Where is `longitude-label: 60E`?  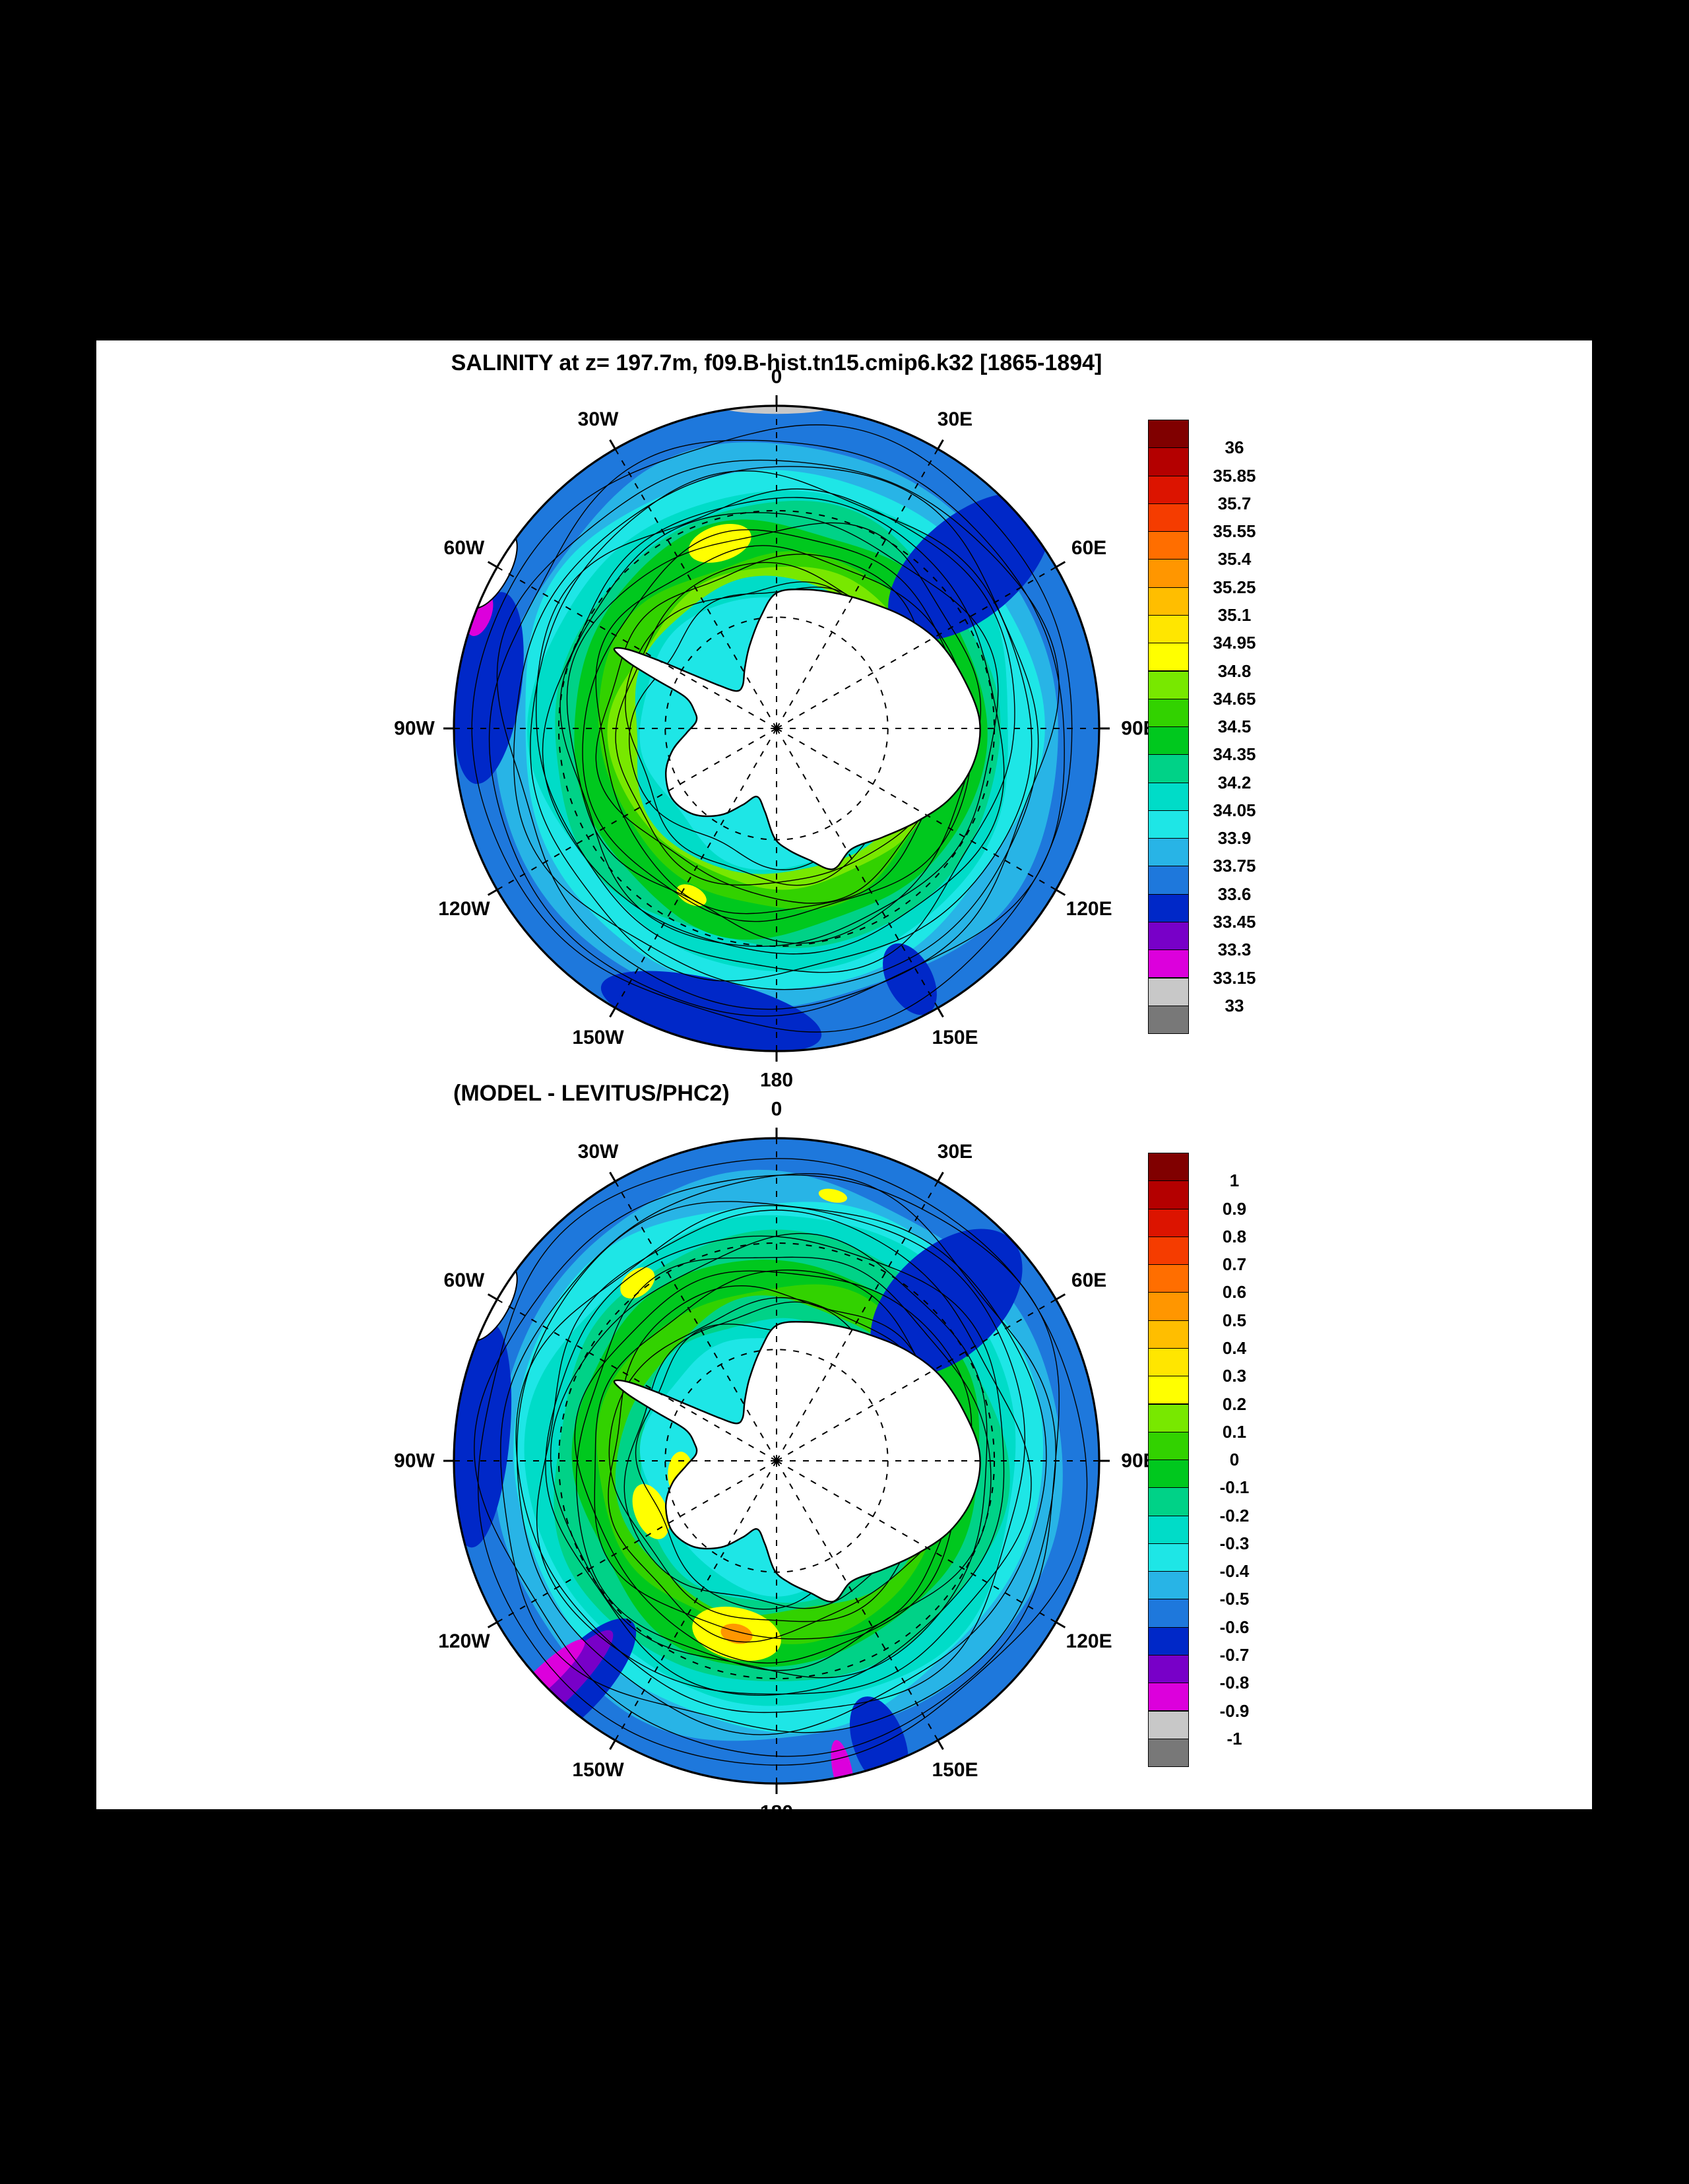 longitude-label: 60E is located at coordinates (1088, 1280).